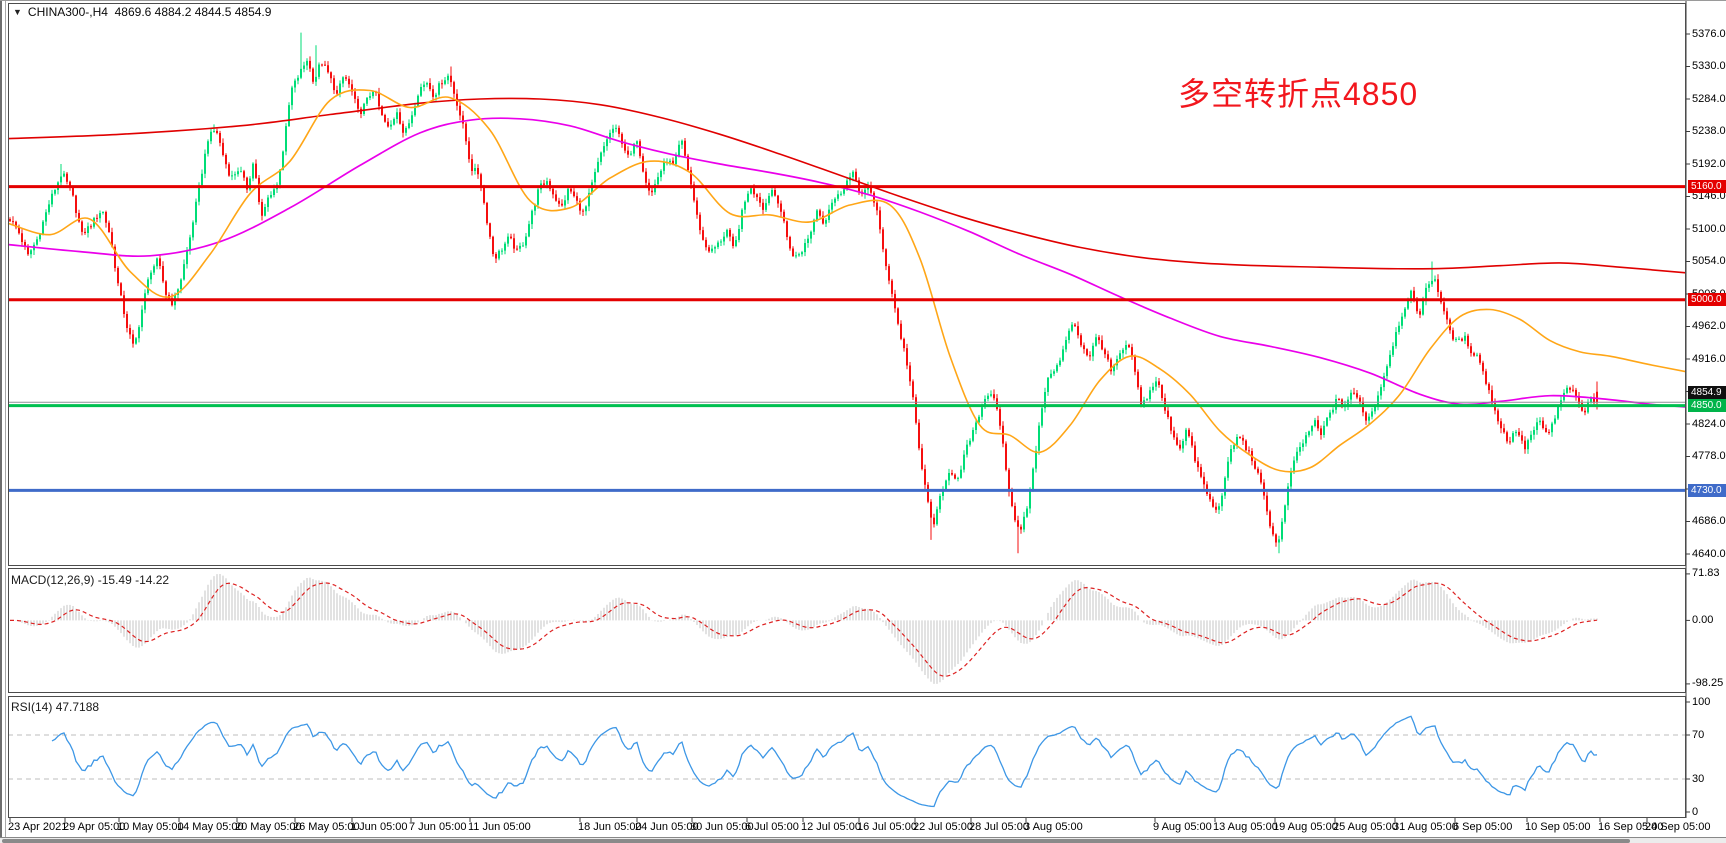  I want to click on time-axis-label: 6 Jul 05:00, so click(772, 827).